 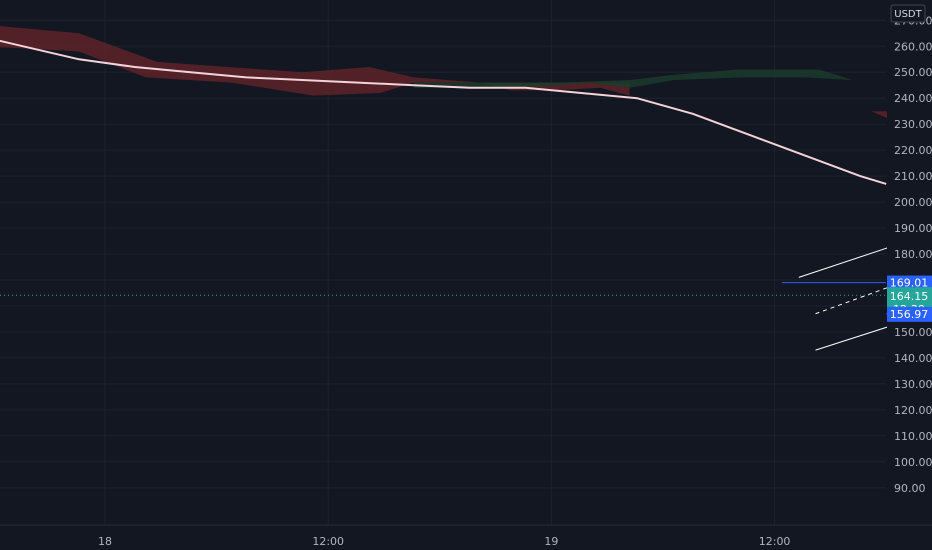 What do you see at coordinates (315, 61) in the screenshot?
I see `cloud-bear` at bounding box center [315, 61].